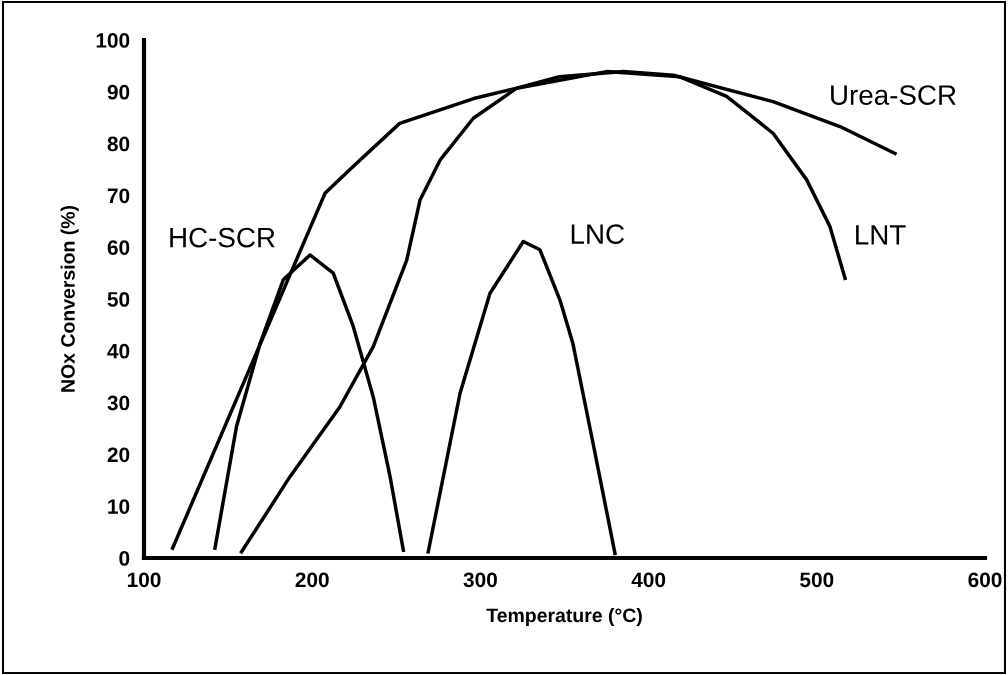 The width and height of the screenshot is (1008, 675). Describe the element at coordinates (817, 580) in the screenshot. I see `x-tick-label: 500` at that location.